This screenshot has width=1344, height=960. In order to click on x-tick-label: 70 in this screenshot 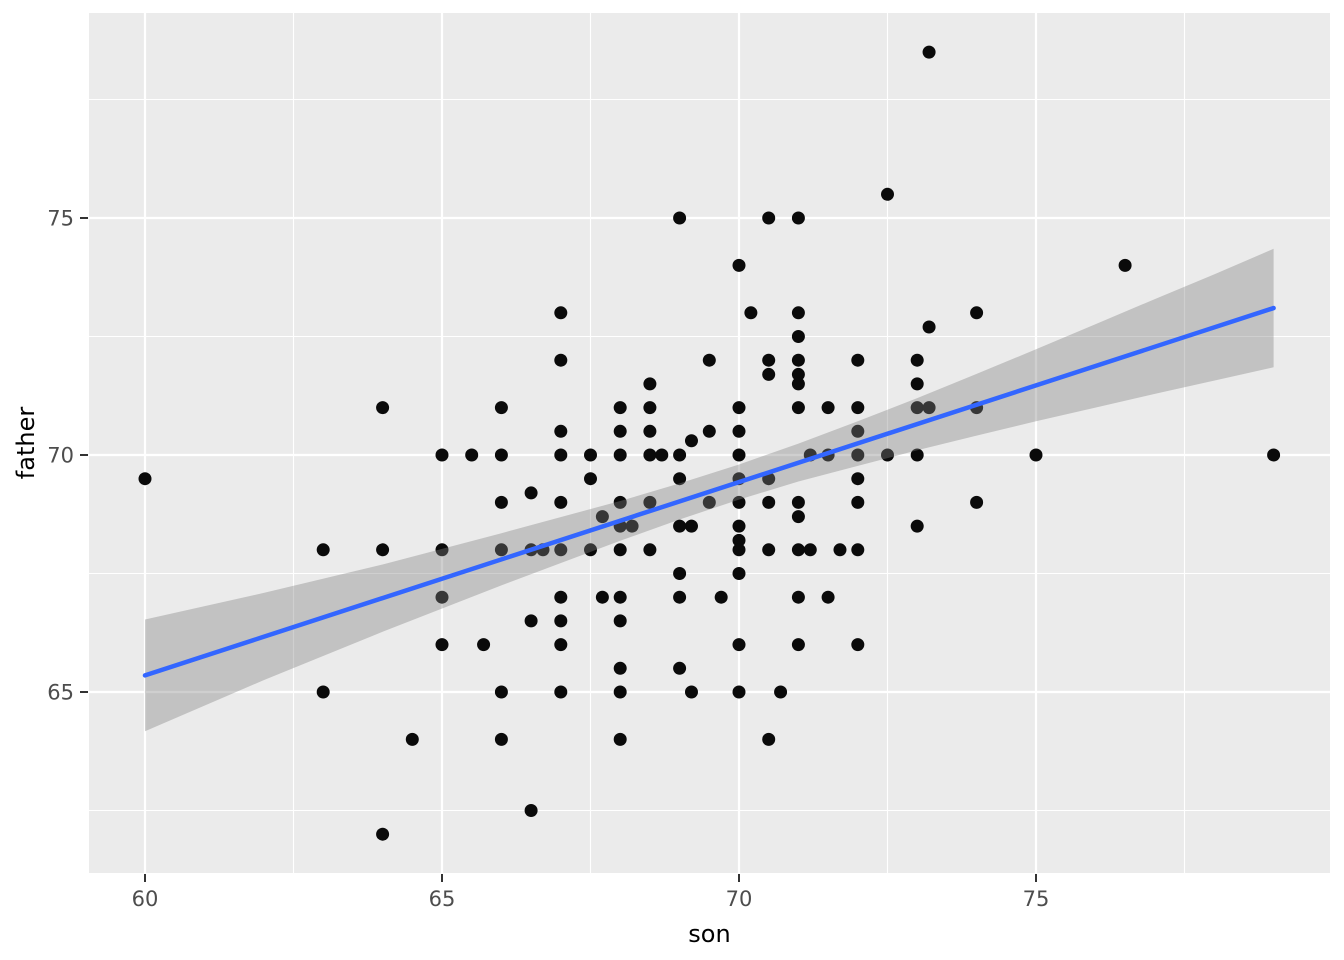, I will do `click(739, 899)`.